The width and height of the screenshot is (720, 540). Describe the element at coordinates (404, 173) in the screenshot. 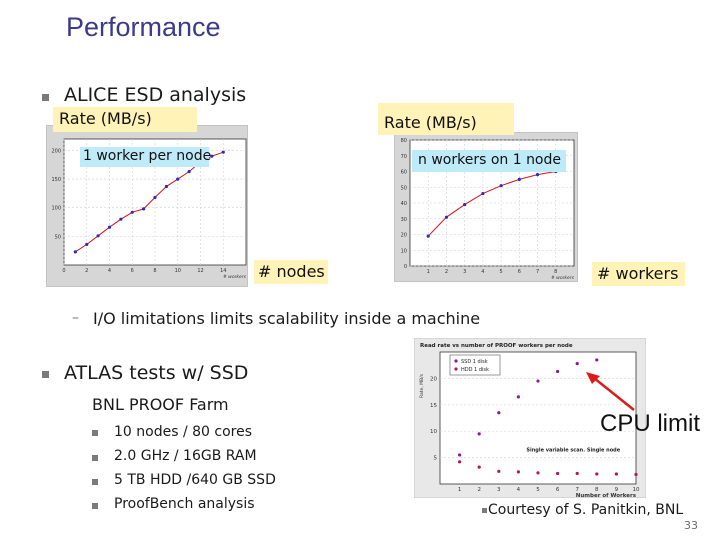

I see `y-tick-label: 60` at that location.